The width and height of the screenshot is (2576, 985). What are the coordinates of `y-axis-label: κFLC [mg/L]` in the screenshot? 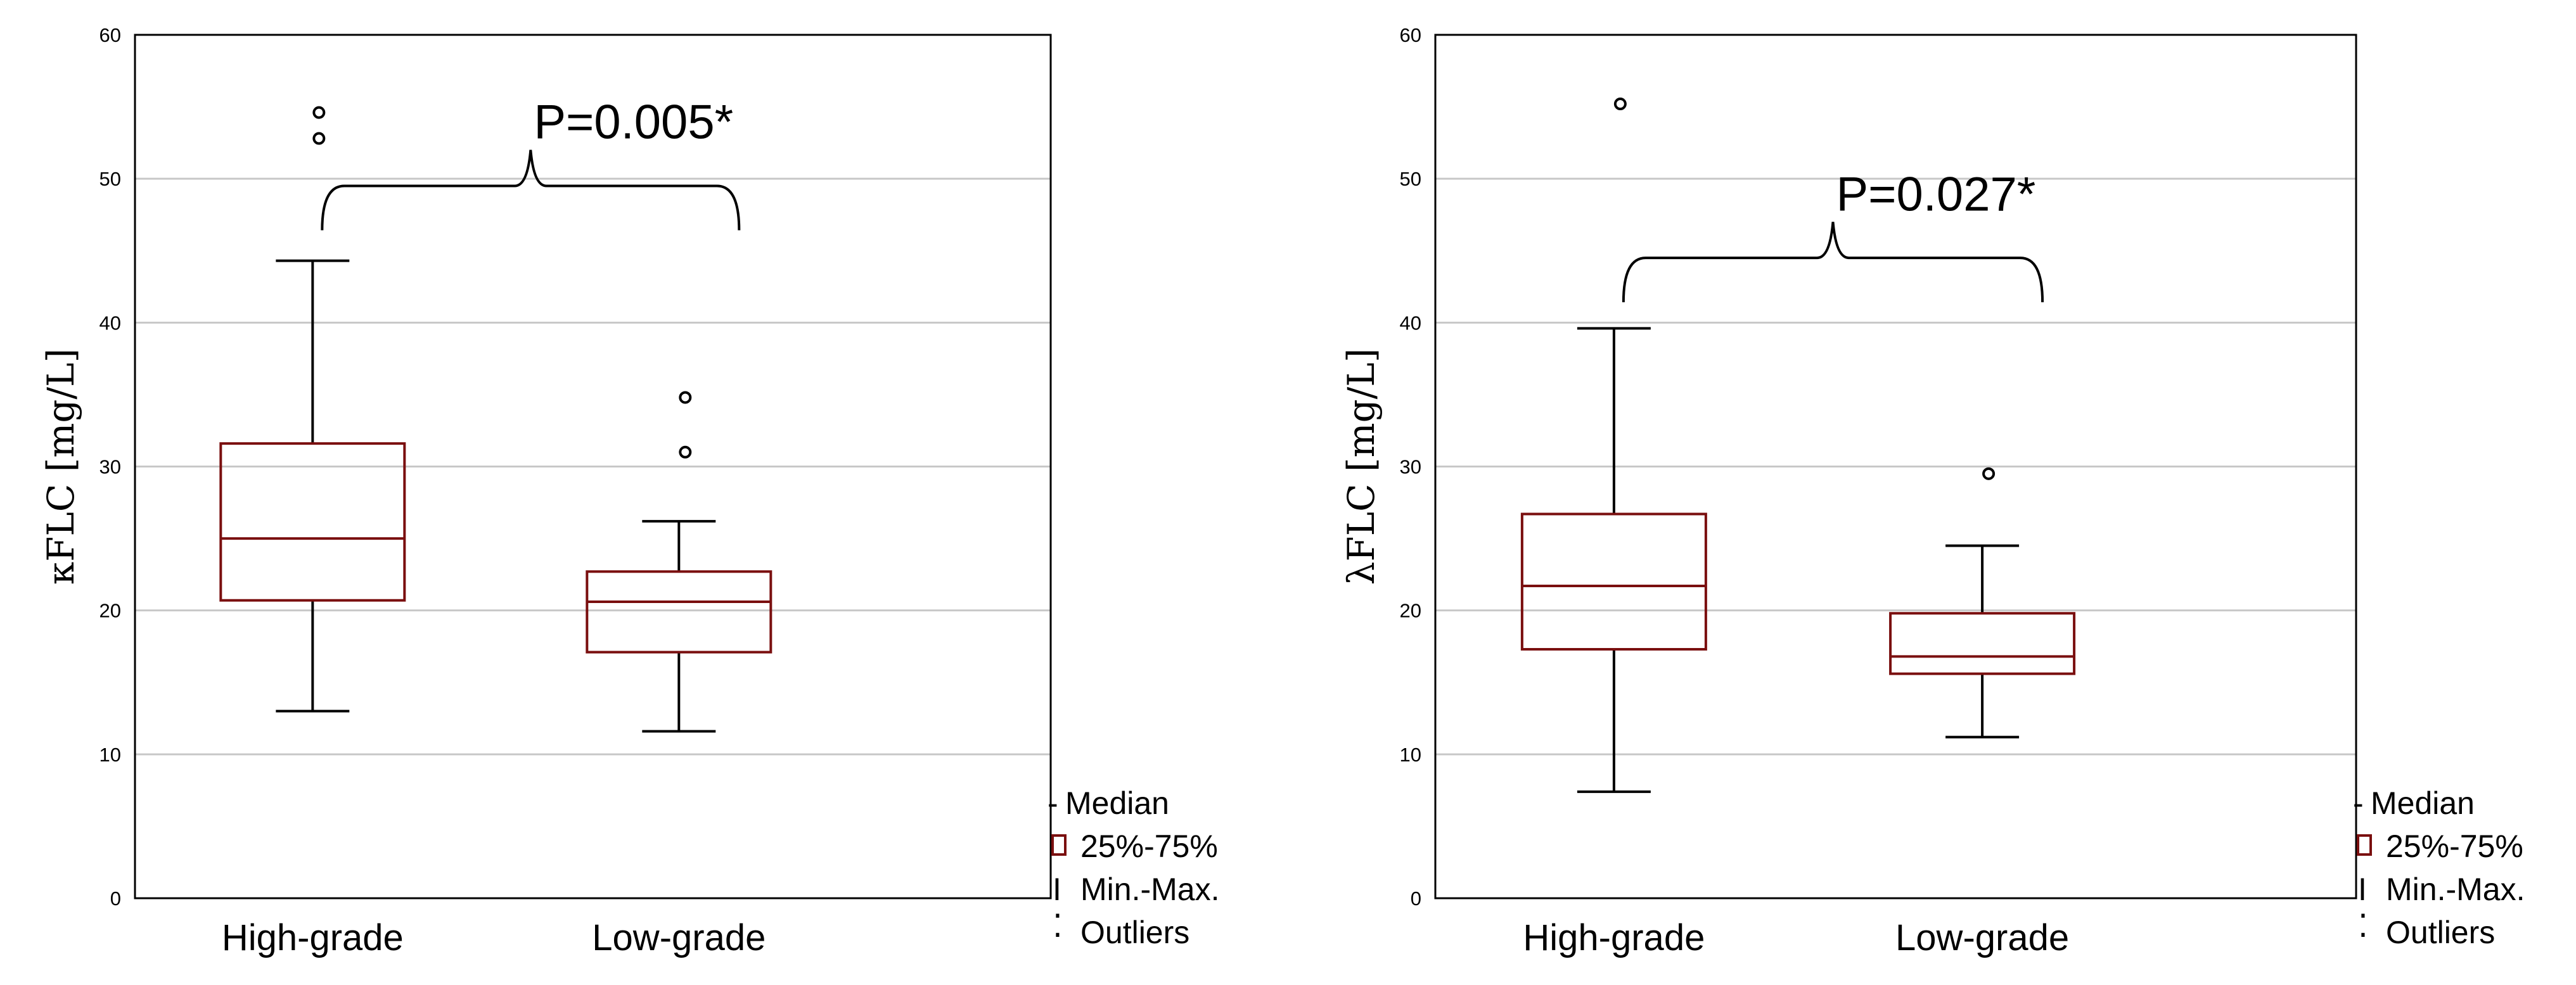 It's located at (60, 466).